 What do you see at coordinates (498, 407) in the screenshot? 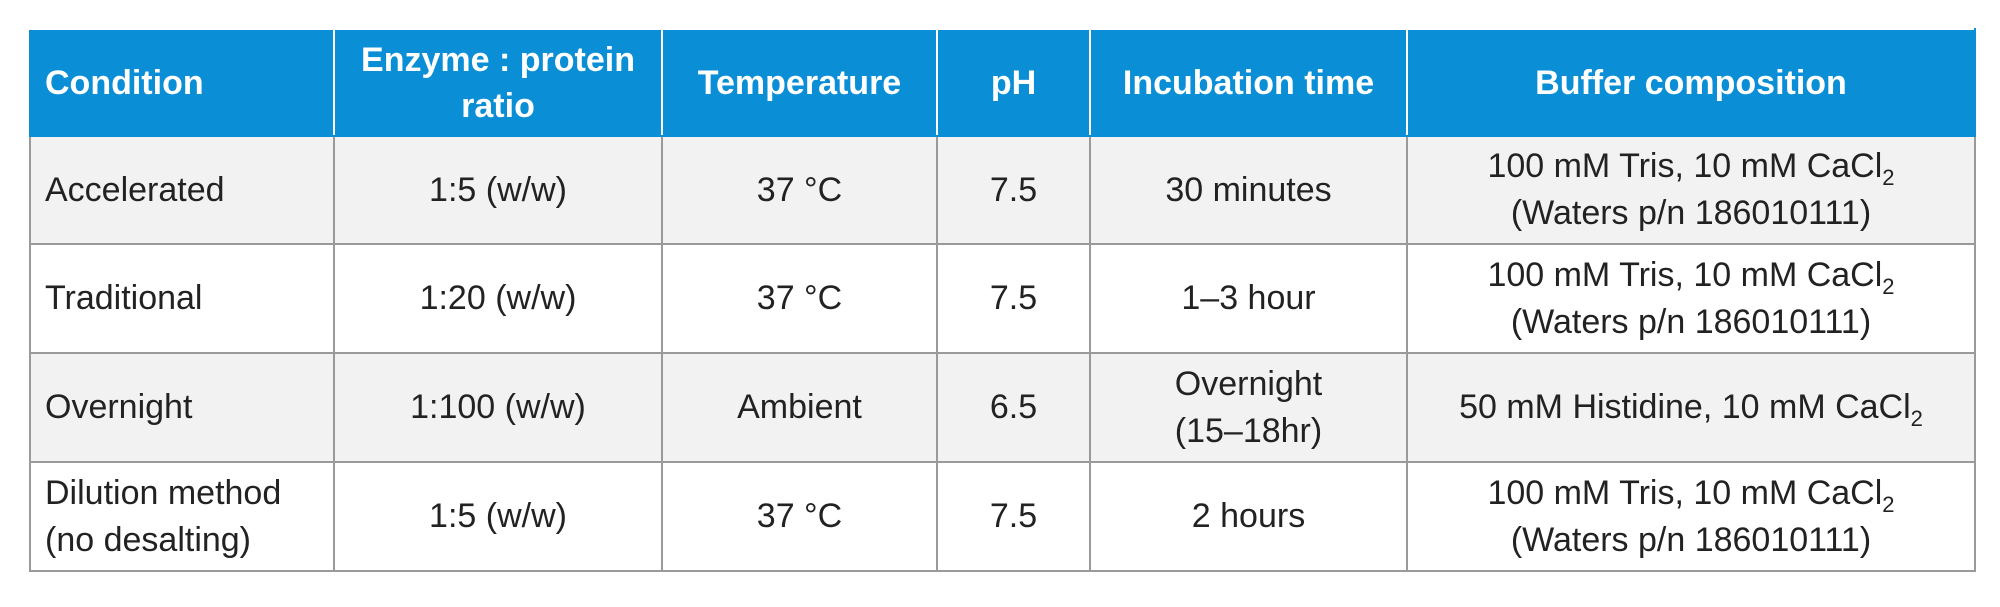
I see `cell-ratio: 1:100 (w/w)` at bounding box center [498, 407].